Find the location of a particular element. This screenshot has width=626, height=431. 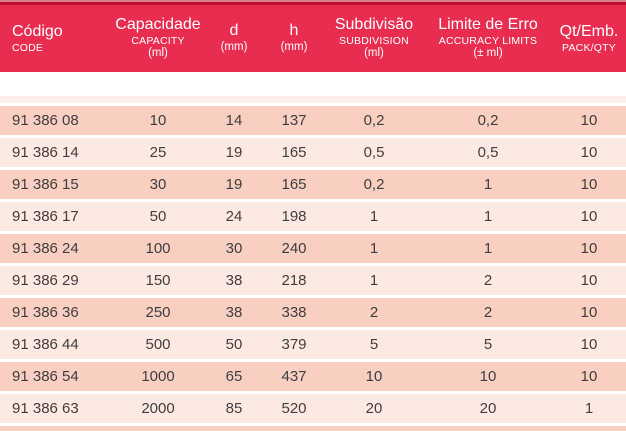

cell-capacidade: 10 is located at coordinates (158, 120).